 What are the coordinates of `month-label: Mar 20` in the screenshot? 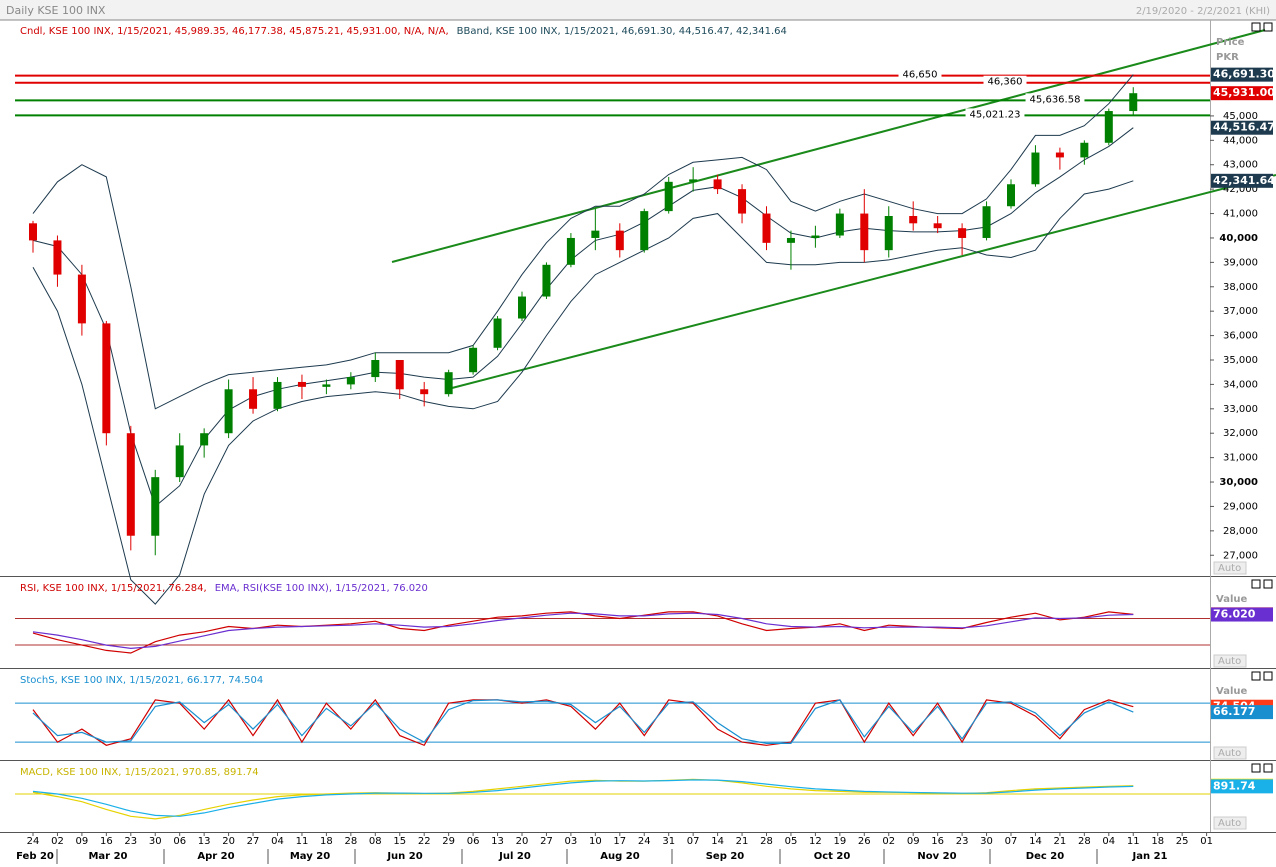 It's located at (107, 856).